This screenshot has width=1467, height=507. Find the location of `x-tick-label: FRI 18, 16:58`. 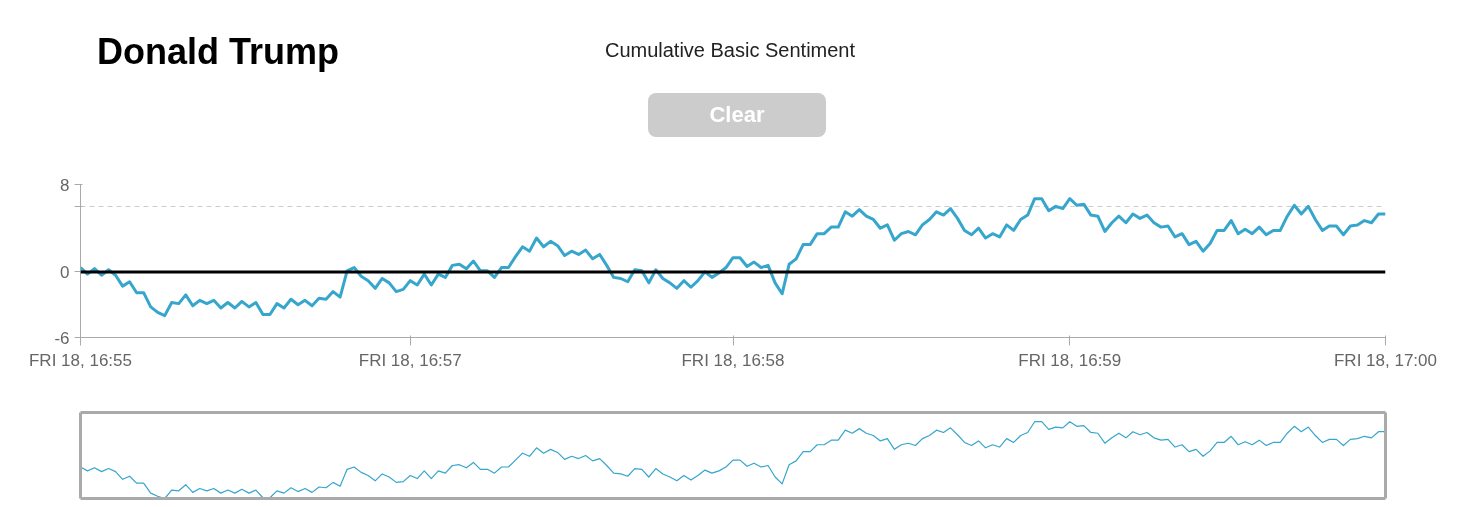

x-tick-label: FRI 18, 16:58 is located at coordinates (733, 360).